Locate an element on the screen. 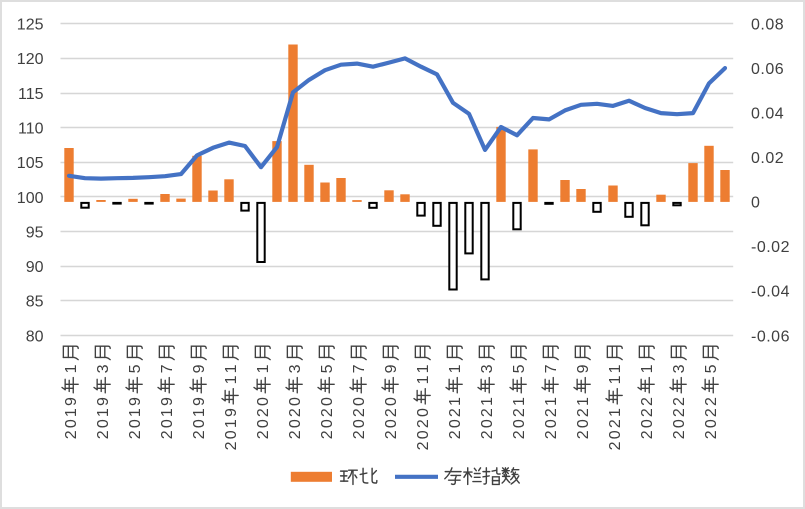 Image resolution: width=805 pixels, height=509 pixels. svg-text: 85 is located at coordinates (35, 302).